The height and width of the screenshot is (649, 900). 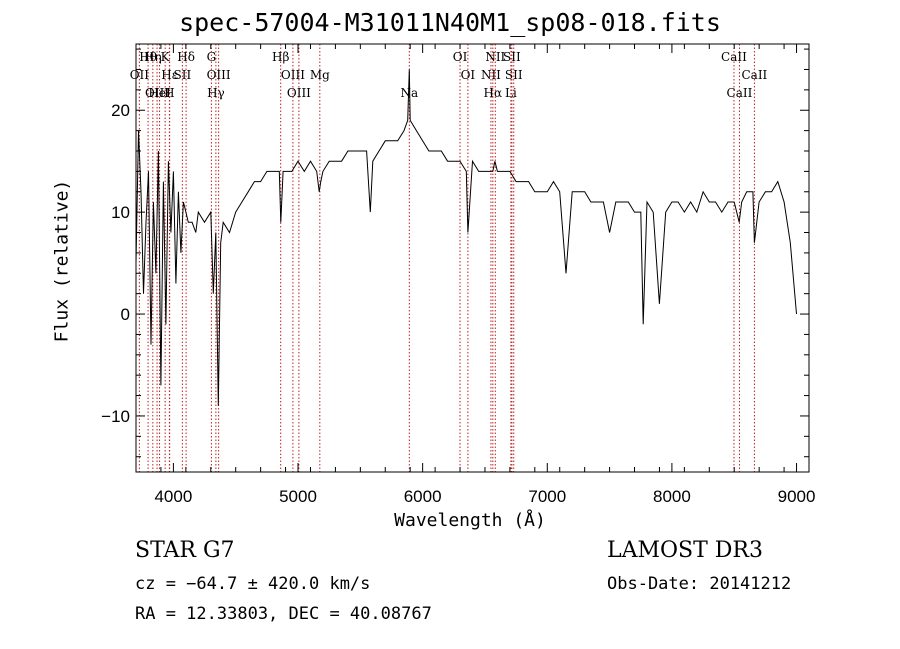 What do you see at coordinates (186, 57) in the screenshot?
I see `line-id-label: Hδ` at bounding box center [186, 57].